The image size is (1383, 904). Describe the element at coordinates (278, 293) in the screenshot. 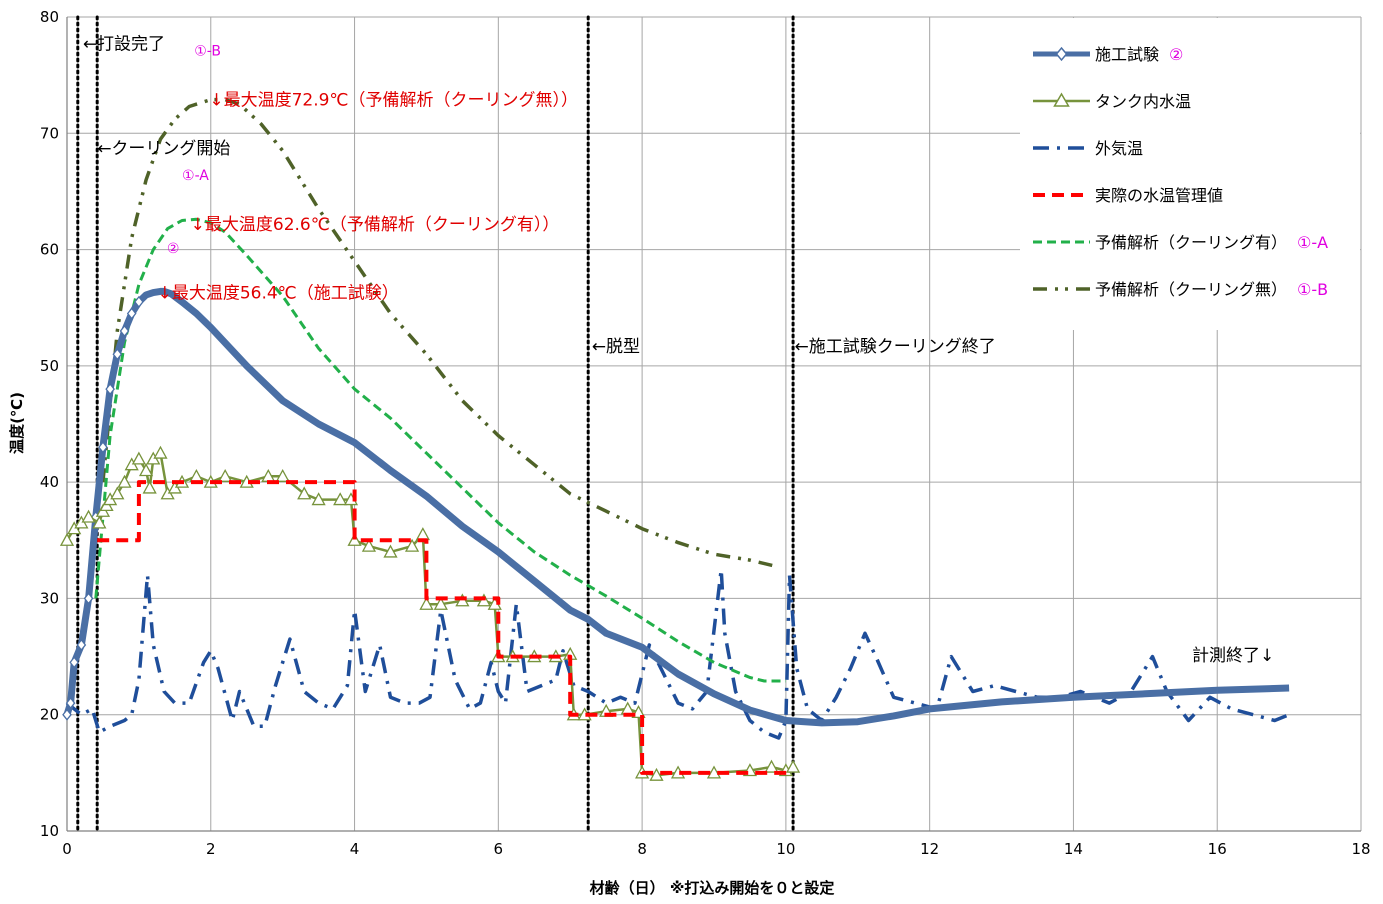

I see `chart-annotation: ↓最大温度56.4℃（施工試験）` at that location.